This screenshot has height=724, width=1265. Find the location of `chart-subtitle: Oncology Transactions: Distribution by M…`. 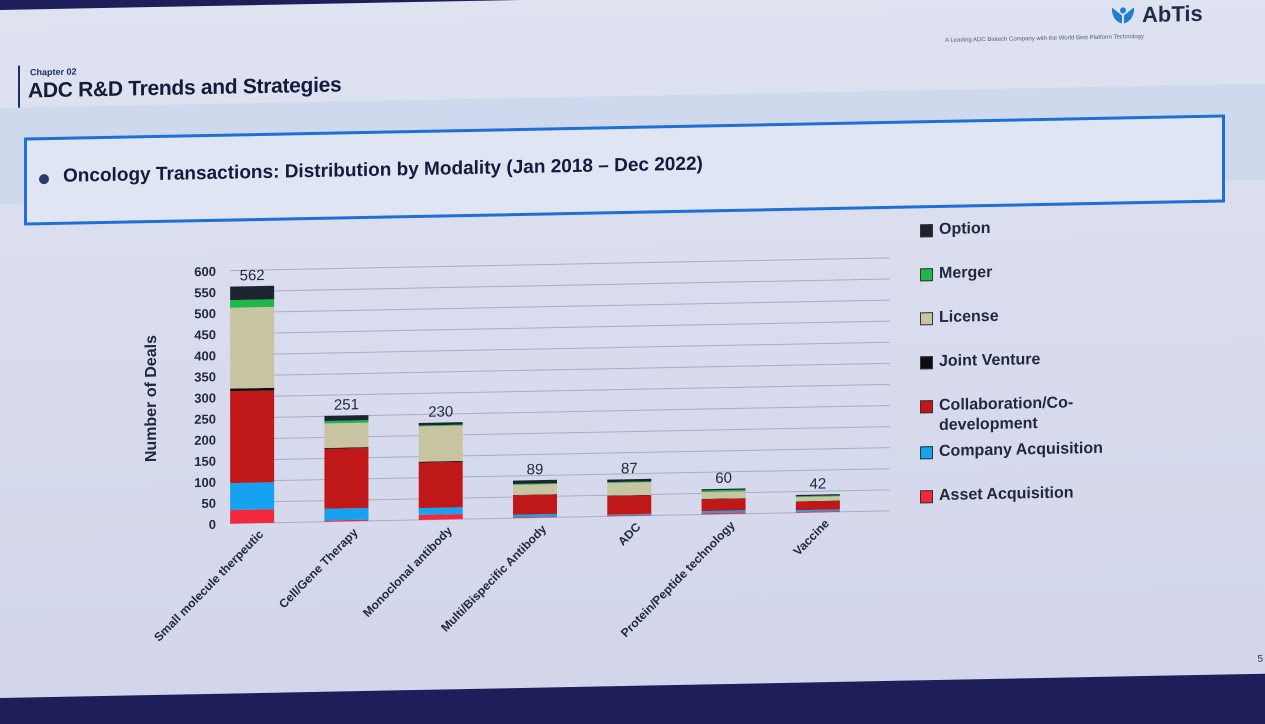

chart-subtitle: Oncology Transactions: Distribution by M… is located at coordinates (383, 170).